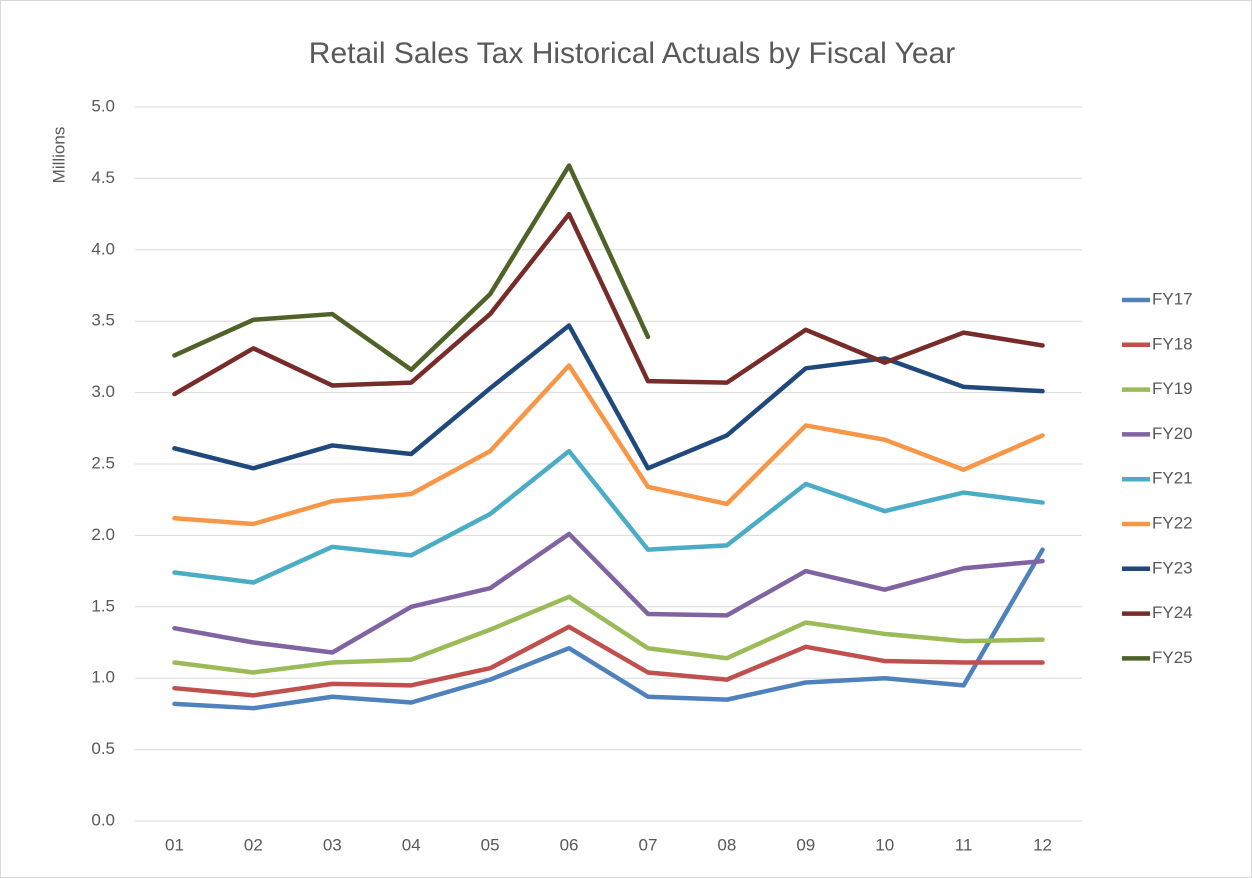 The width and height of the screenshot is (1252, 878). What do you see at coordinates (253, 844) in the screenshot?
I see `x-tick-label: 02` at bounding box center [253, 844].